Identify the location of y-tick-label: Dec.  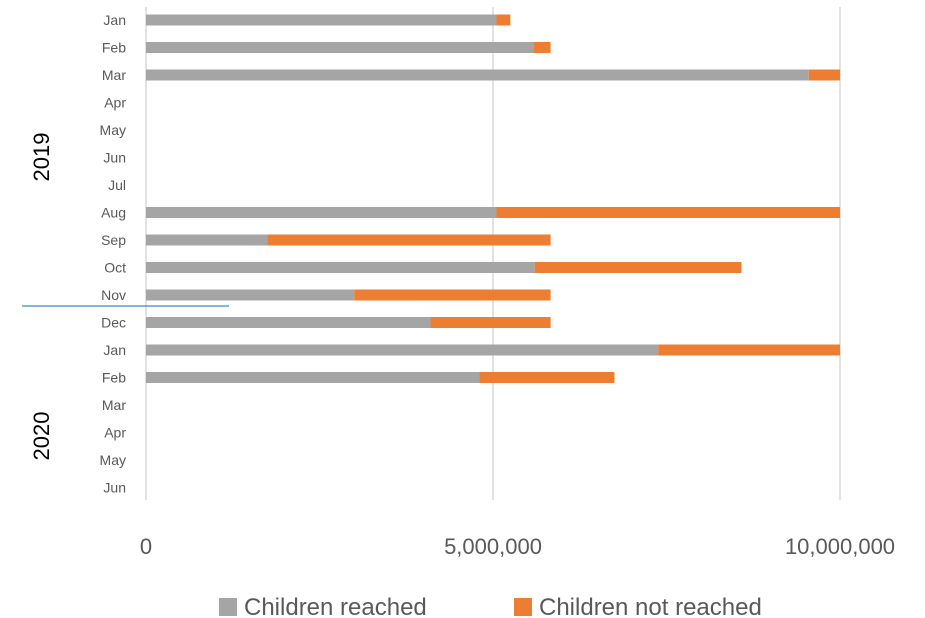
(113, 323).